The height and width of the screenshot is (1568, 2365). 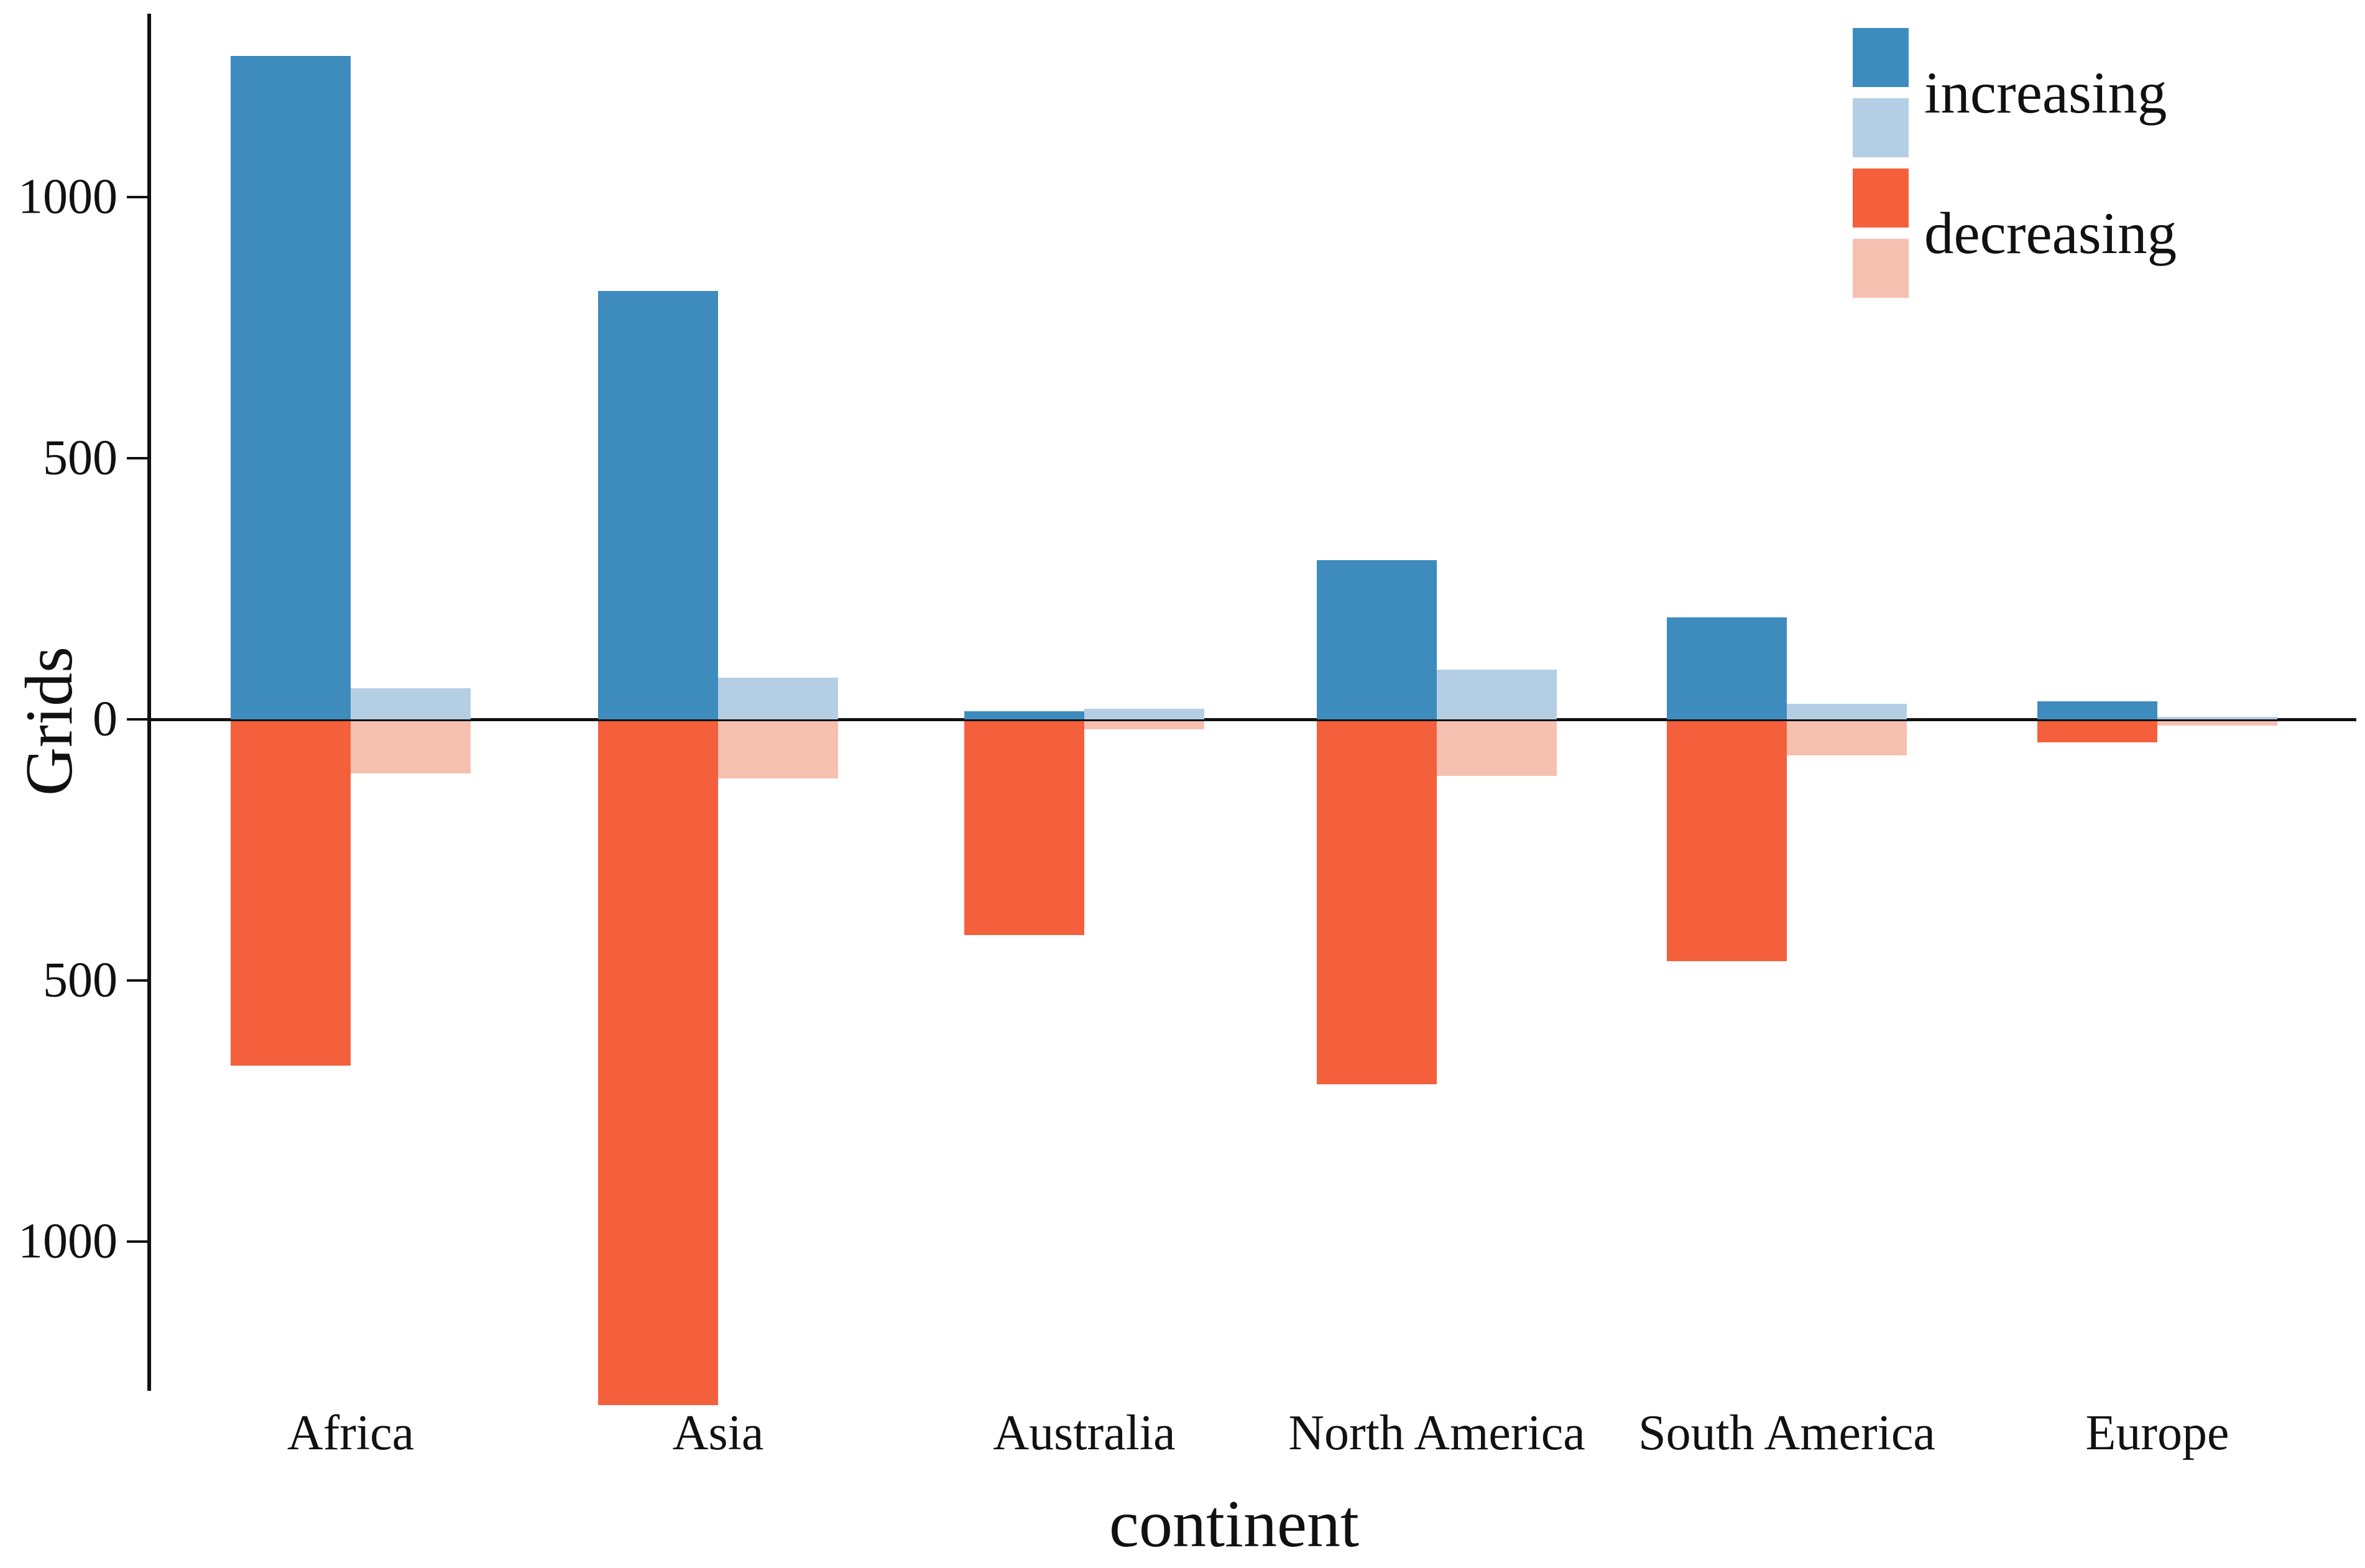 What do you see at coordinates (1144, 714) in the screenshot?
I see `bar-increasing-light-australia` at bounding box center [1144, 714].